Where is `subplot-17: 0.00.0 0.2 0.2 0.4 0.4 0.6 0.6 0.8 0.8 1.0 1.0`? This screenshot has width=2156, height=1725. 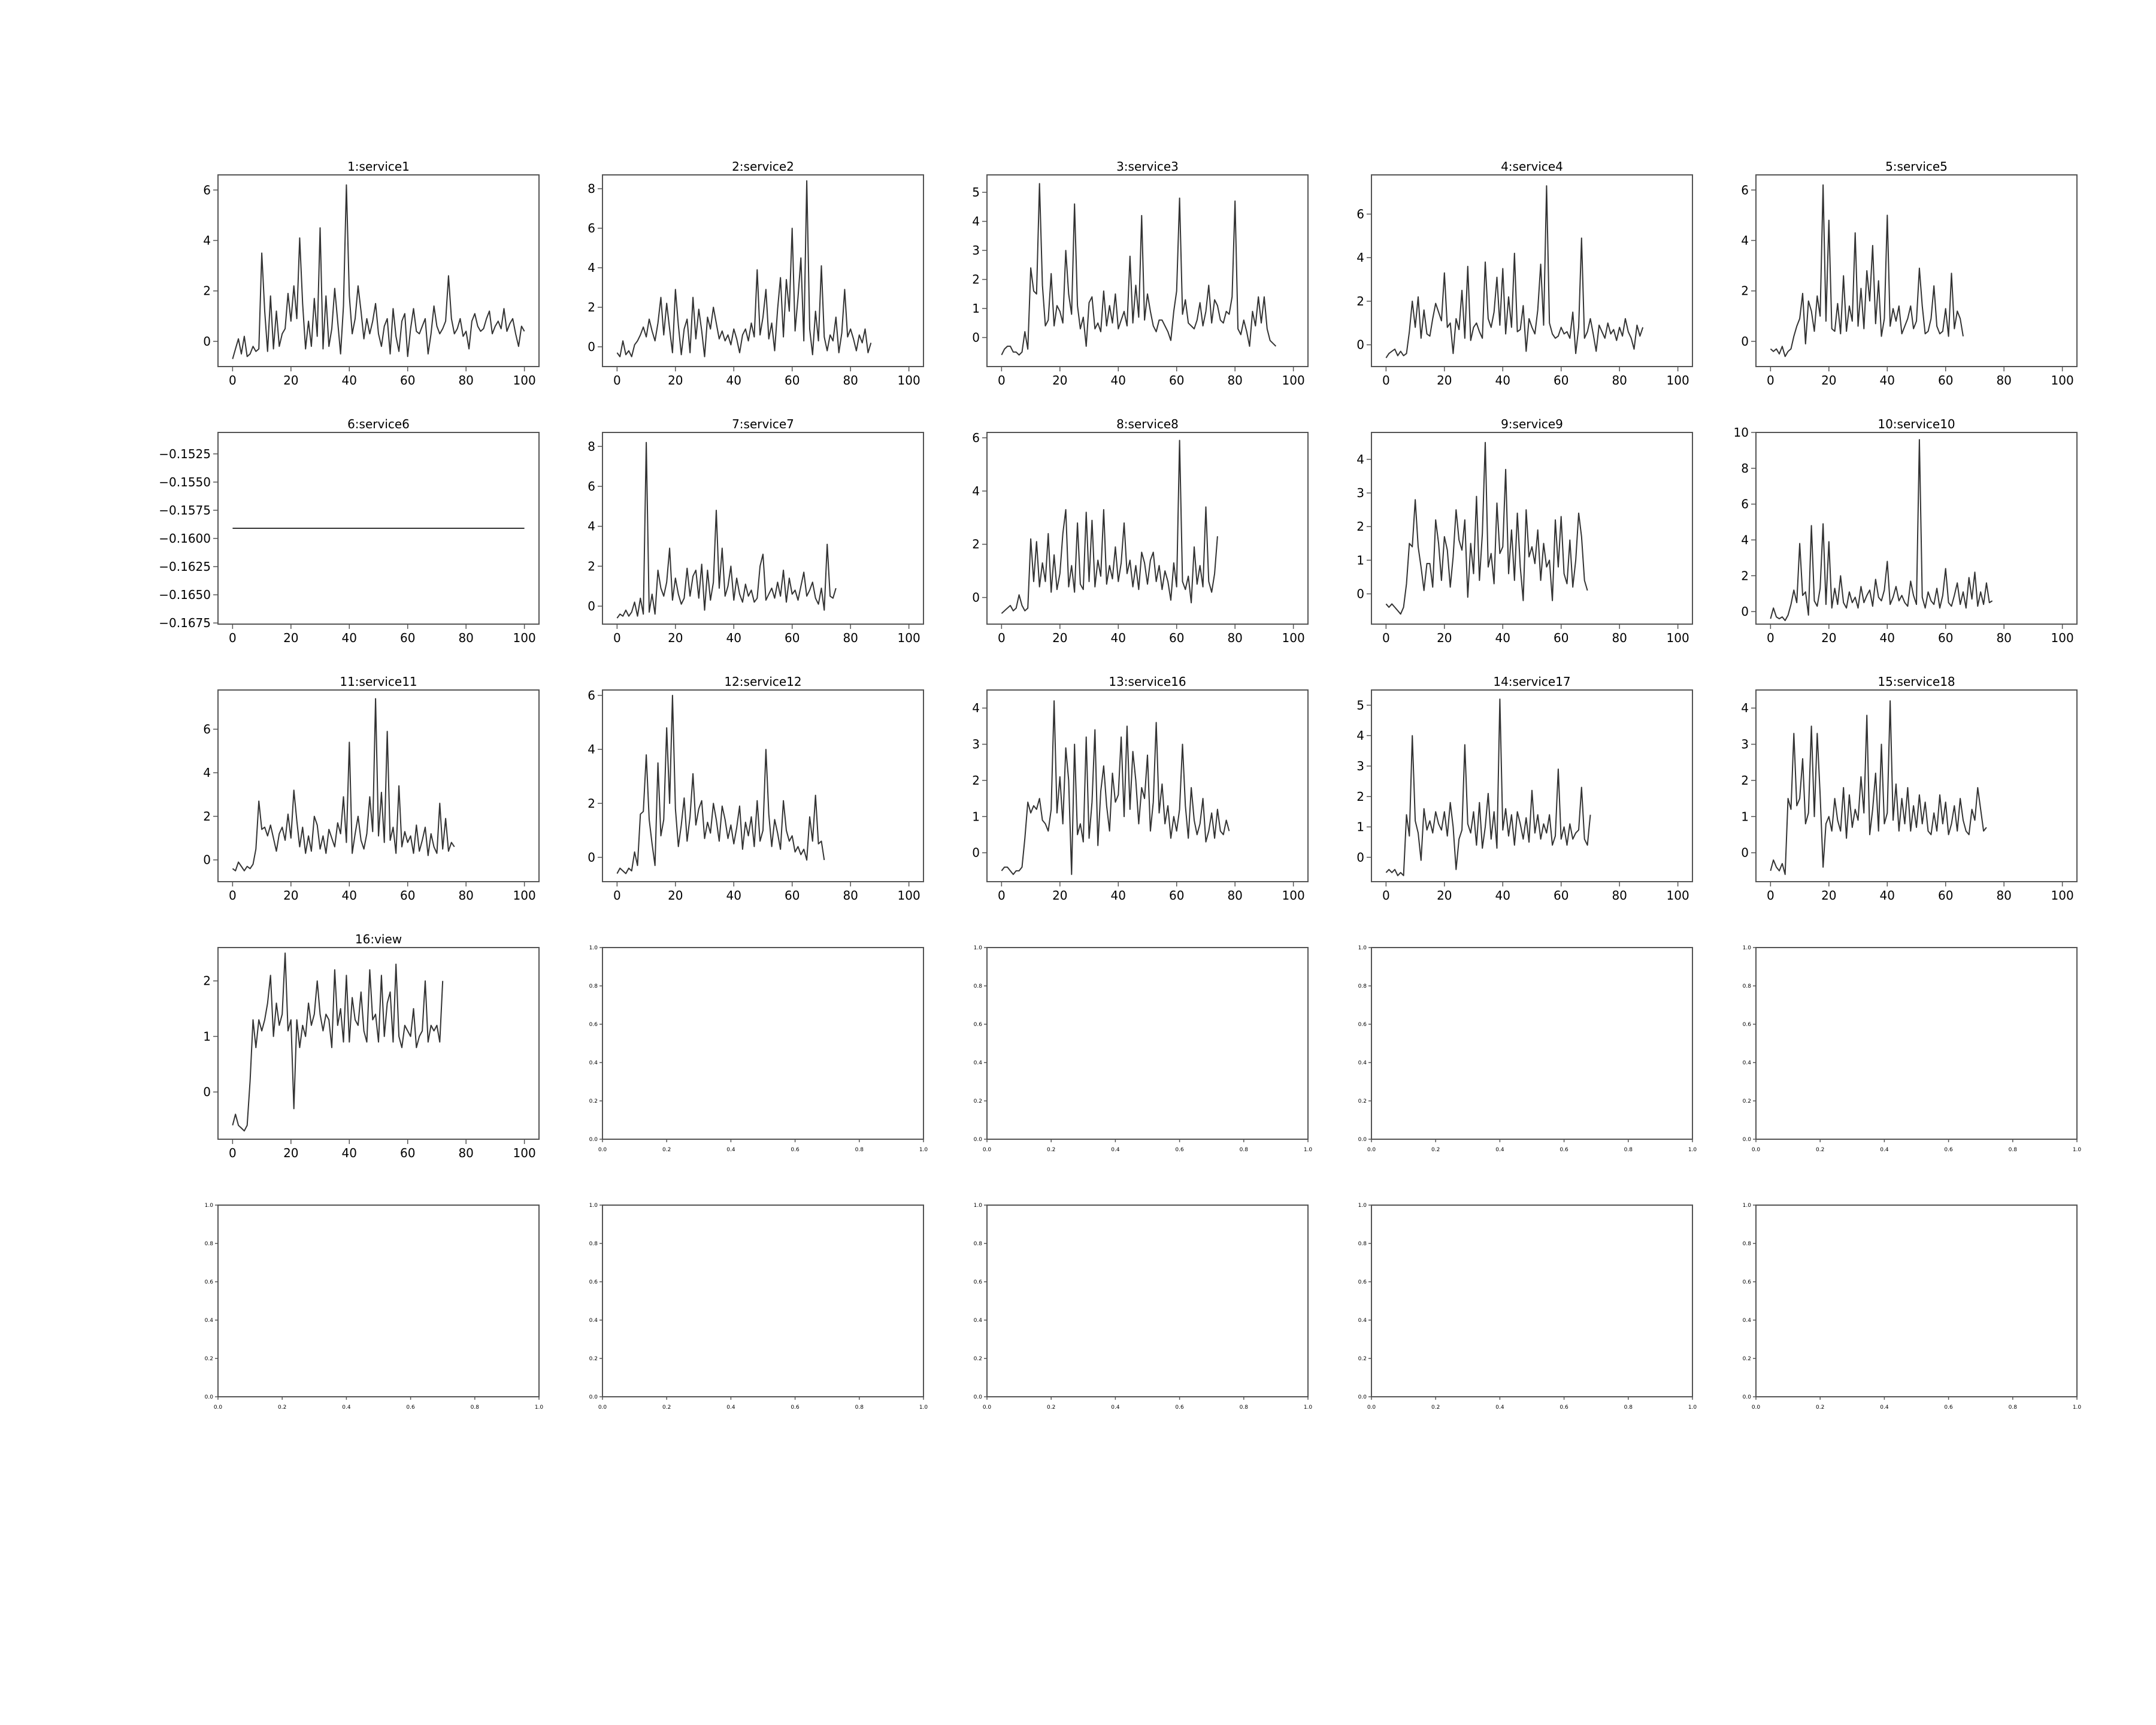
subplot-17: 0.00.0 0.2 0.2 0.4 0.4 0.6 0.6 0.8 0.8 1.0 1.0 is located at coordinates (758, 1049).